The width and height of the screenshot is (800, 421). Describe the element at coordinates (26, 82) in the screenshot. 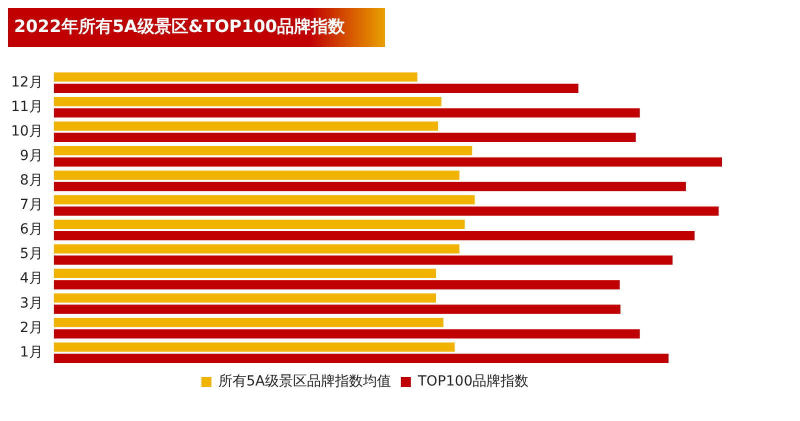

I see `y-tick-label: 12月` at that location.